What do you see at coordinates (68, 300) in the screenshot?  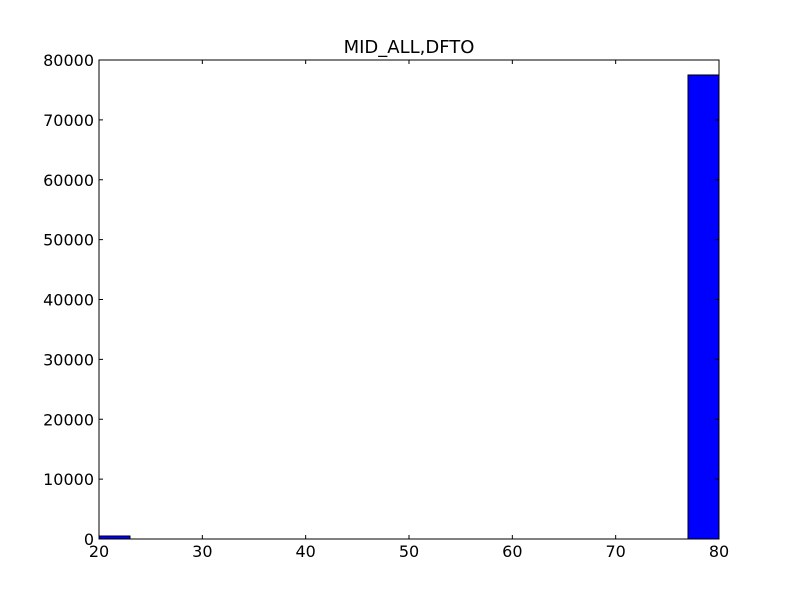 I see `y-tick-label-4: 40000` at bounding box center [68, 300].